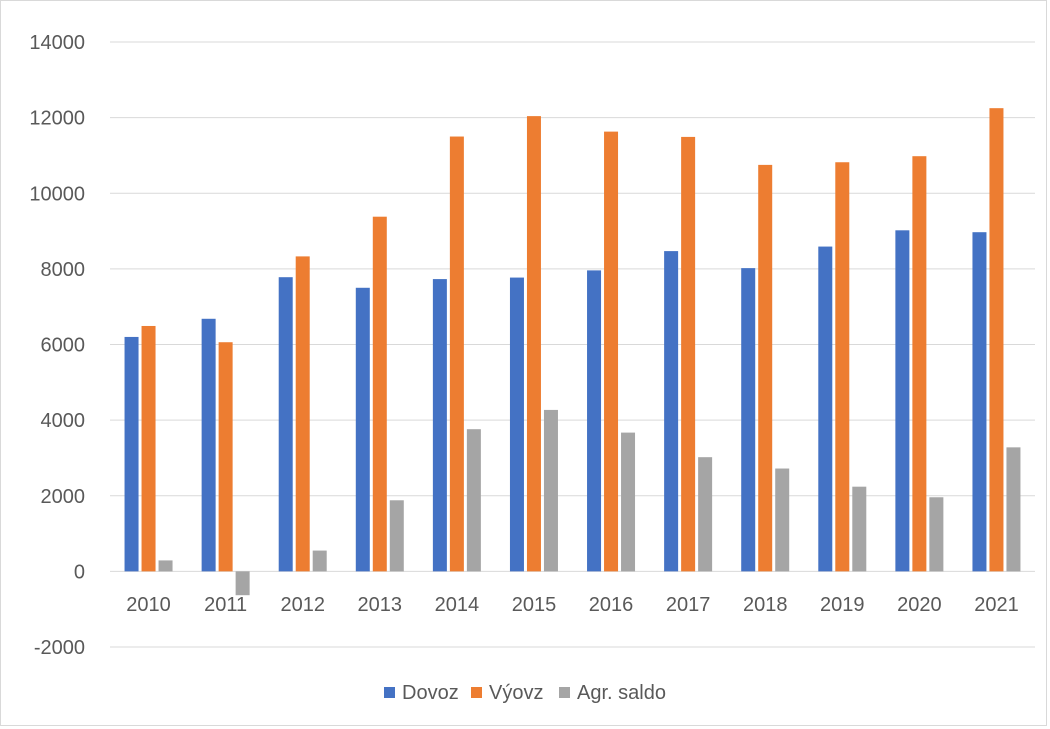  I want to click on x-tick-label: 2011, so click(225, 605).